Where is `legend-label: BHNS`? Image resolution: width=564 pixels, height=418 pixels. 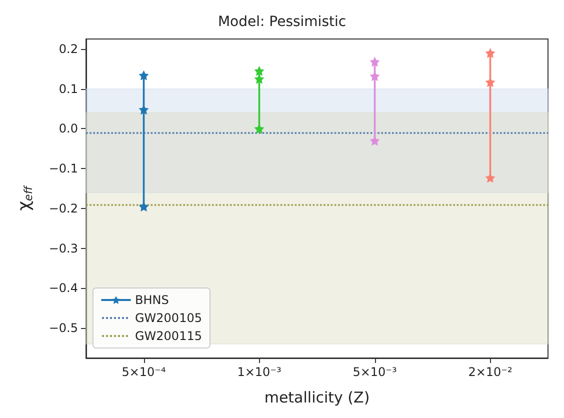
legend-label: BHNS is located at coordinates (152, 300).